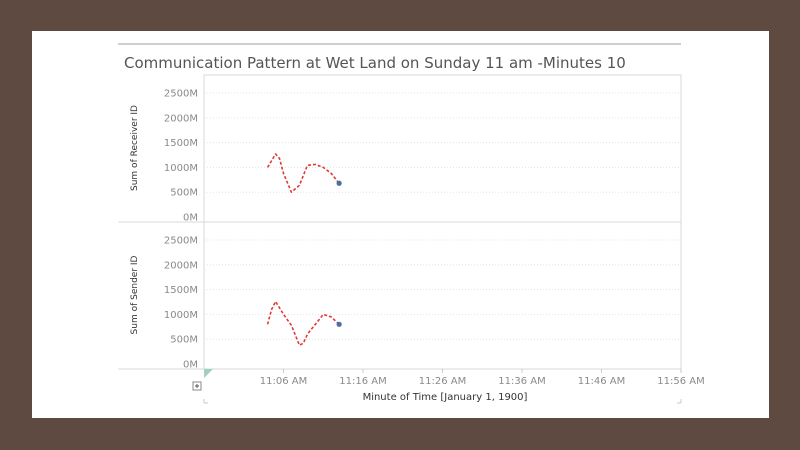  I want to click on x-tick-label: 11:16 AM, so click(362, 381).